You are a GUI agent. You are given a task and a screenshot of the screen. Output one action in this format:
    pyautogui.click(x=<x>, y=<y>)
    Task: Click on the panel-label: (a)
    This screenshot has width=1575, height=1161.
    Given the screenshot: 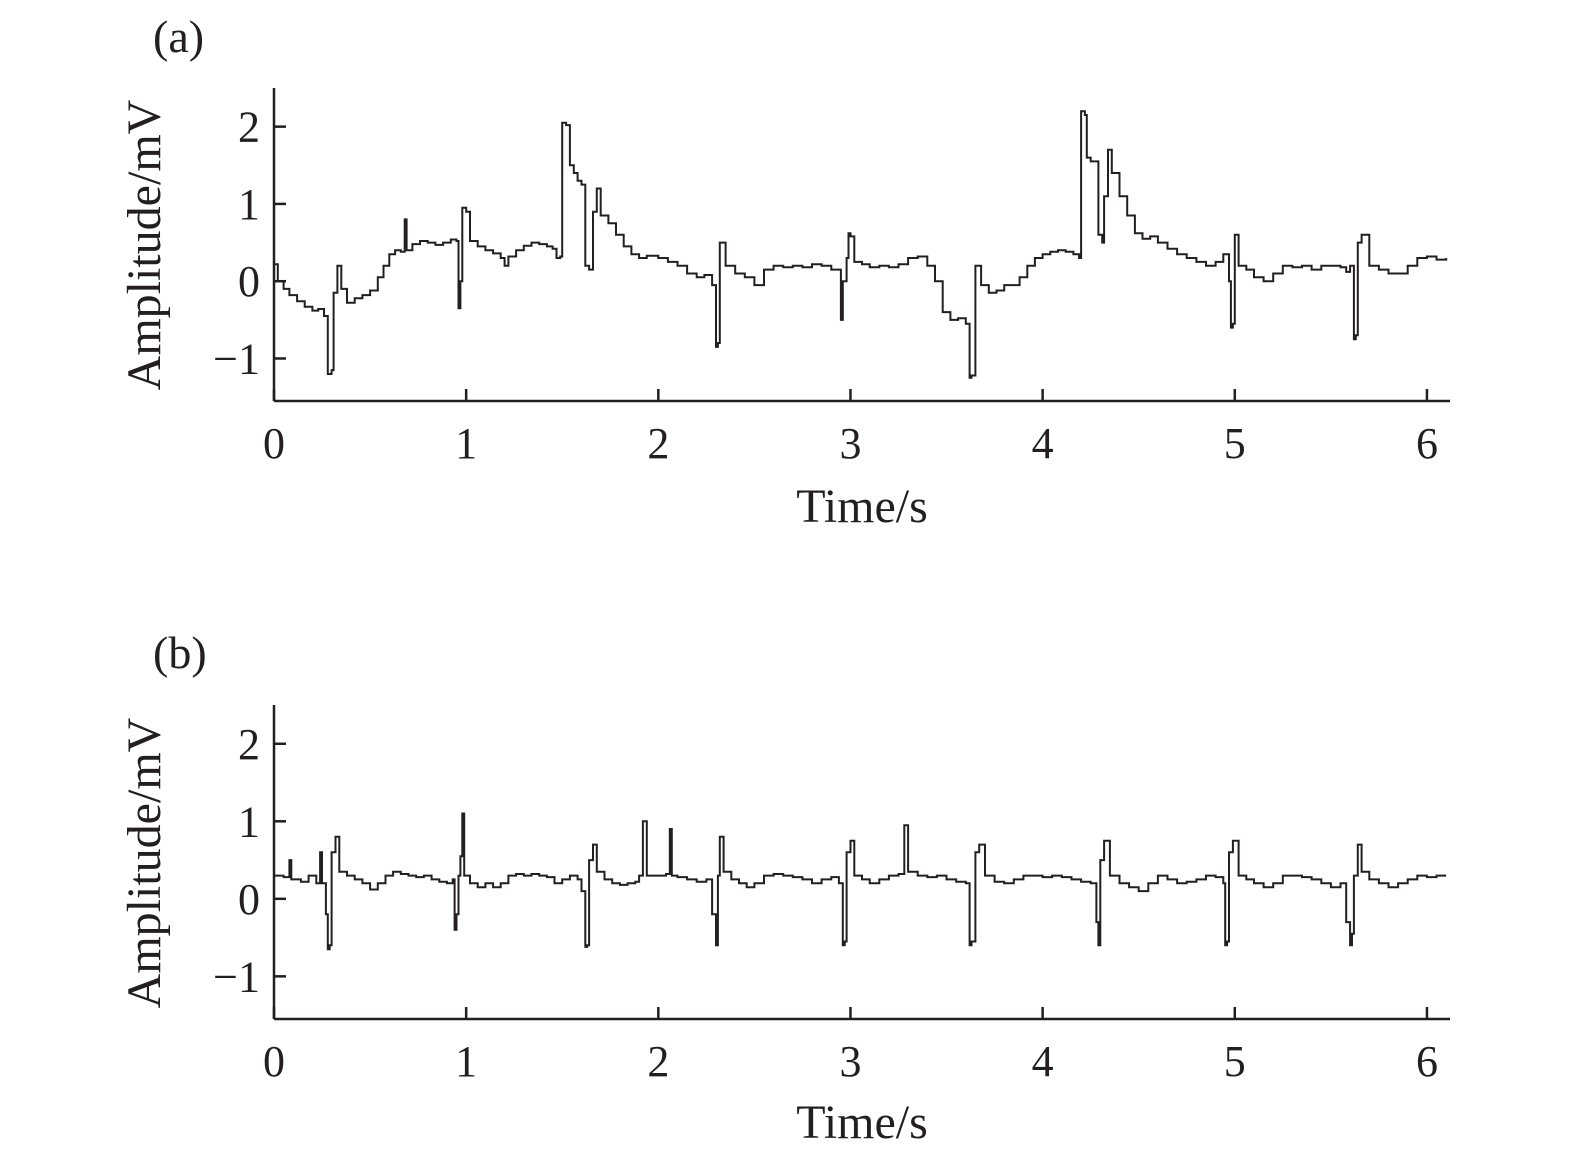 What is the action you would take?
    pyautogui.click(x=178, y=36)
    